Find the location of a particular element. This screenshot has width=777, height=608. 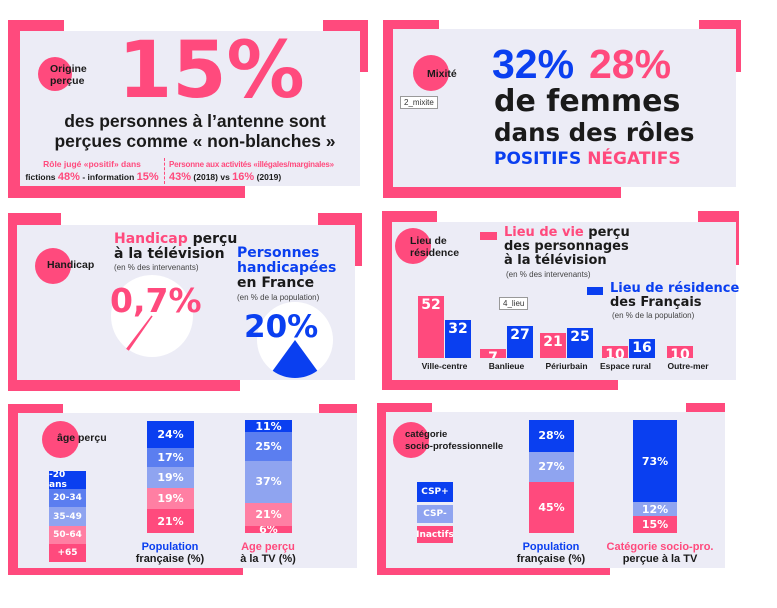

stack-segment: 6% is located at coordinates (268, 530).